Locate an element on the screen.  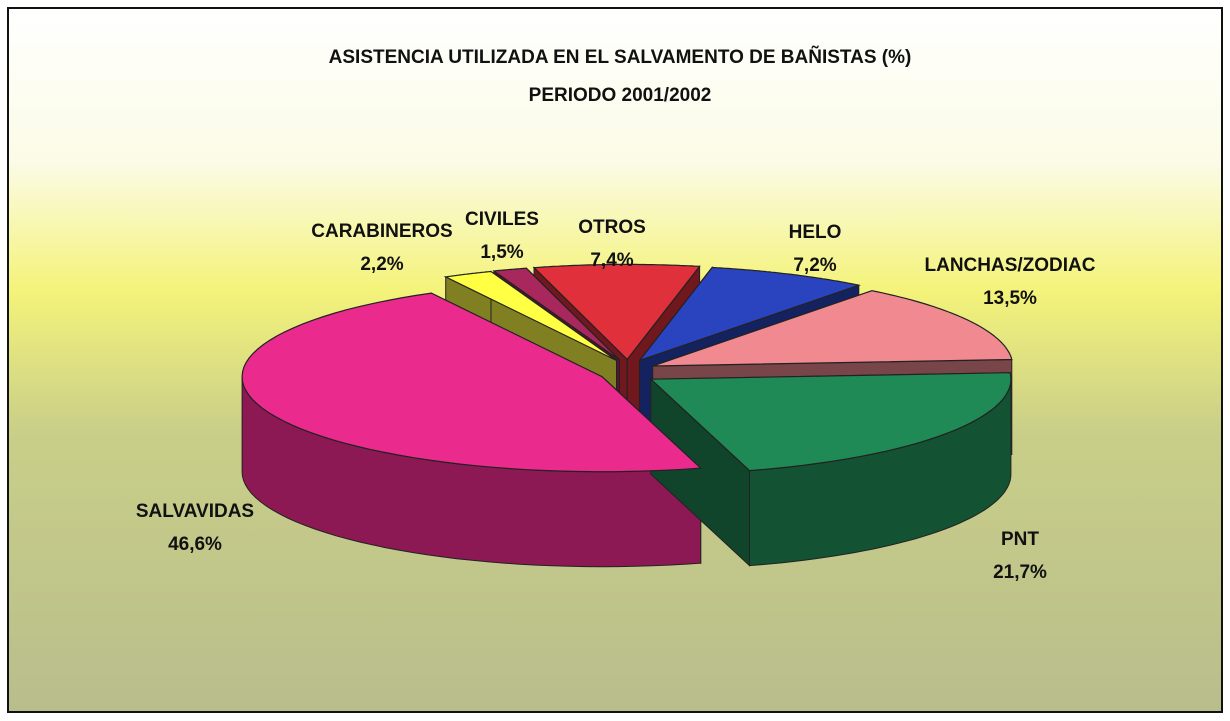
slice-value-label: 1,5% is located at coordinates (501, 252).